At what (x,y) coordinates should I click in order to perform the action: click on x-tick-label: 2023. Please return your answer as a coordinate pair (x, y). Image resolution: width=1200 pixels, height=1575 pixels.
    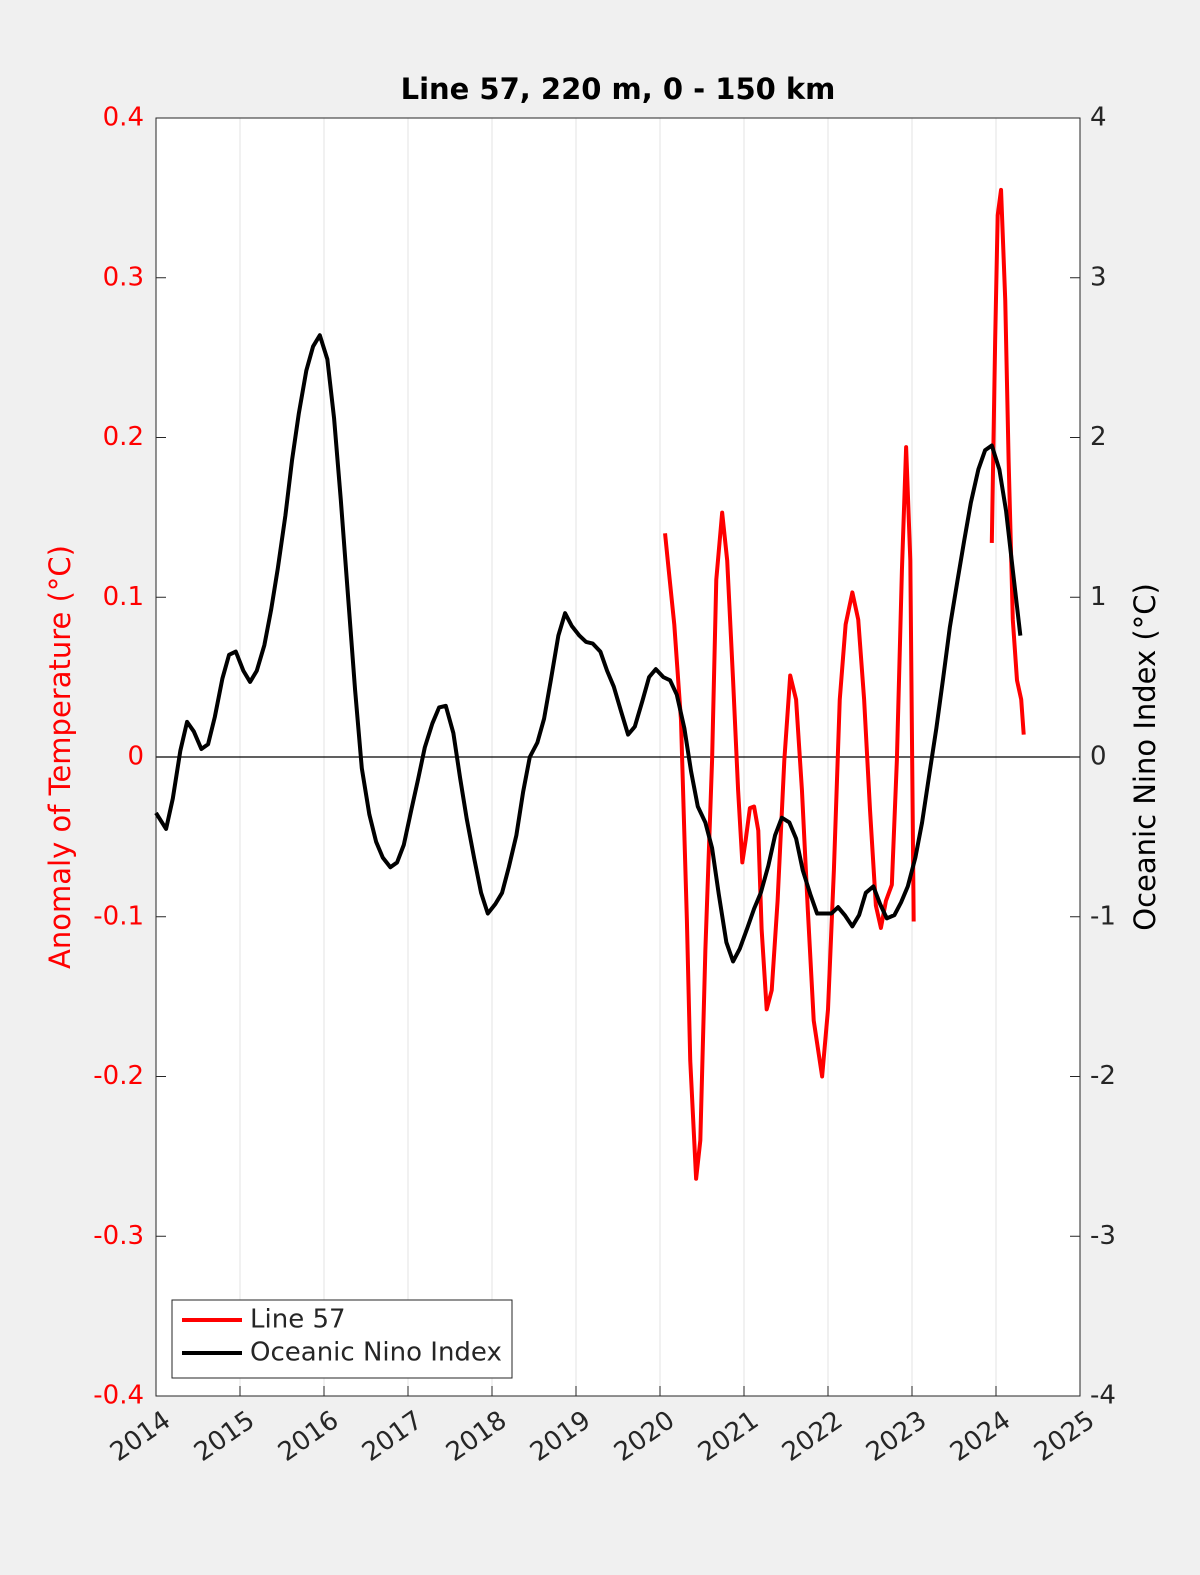
    Looking at the image, I should click on (896, 1436).